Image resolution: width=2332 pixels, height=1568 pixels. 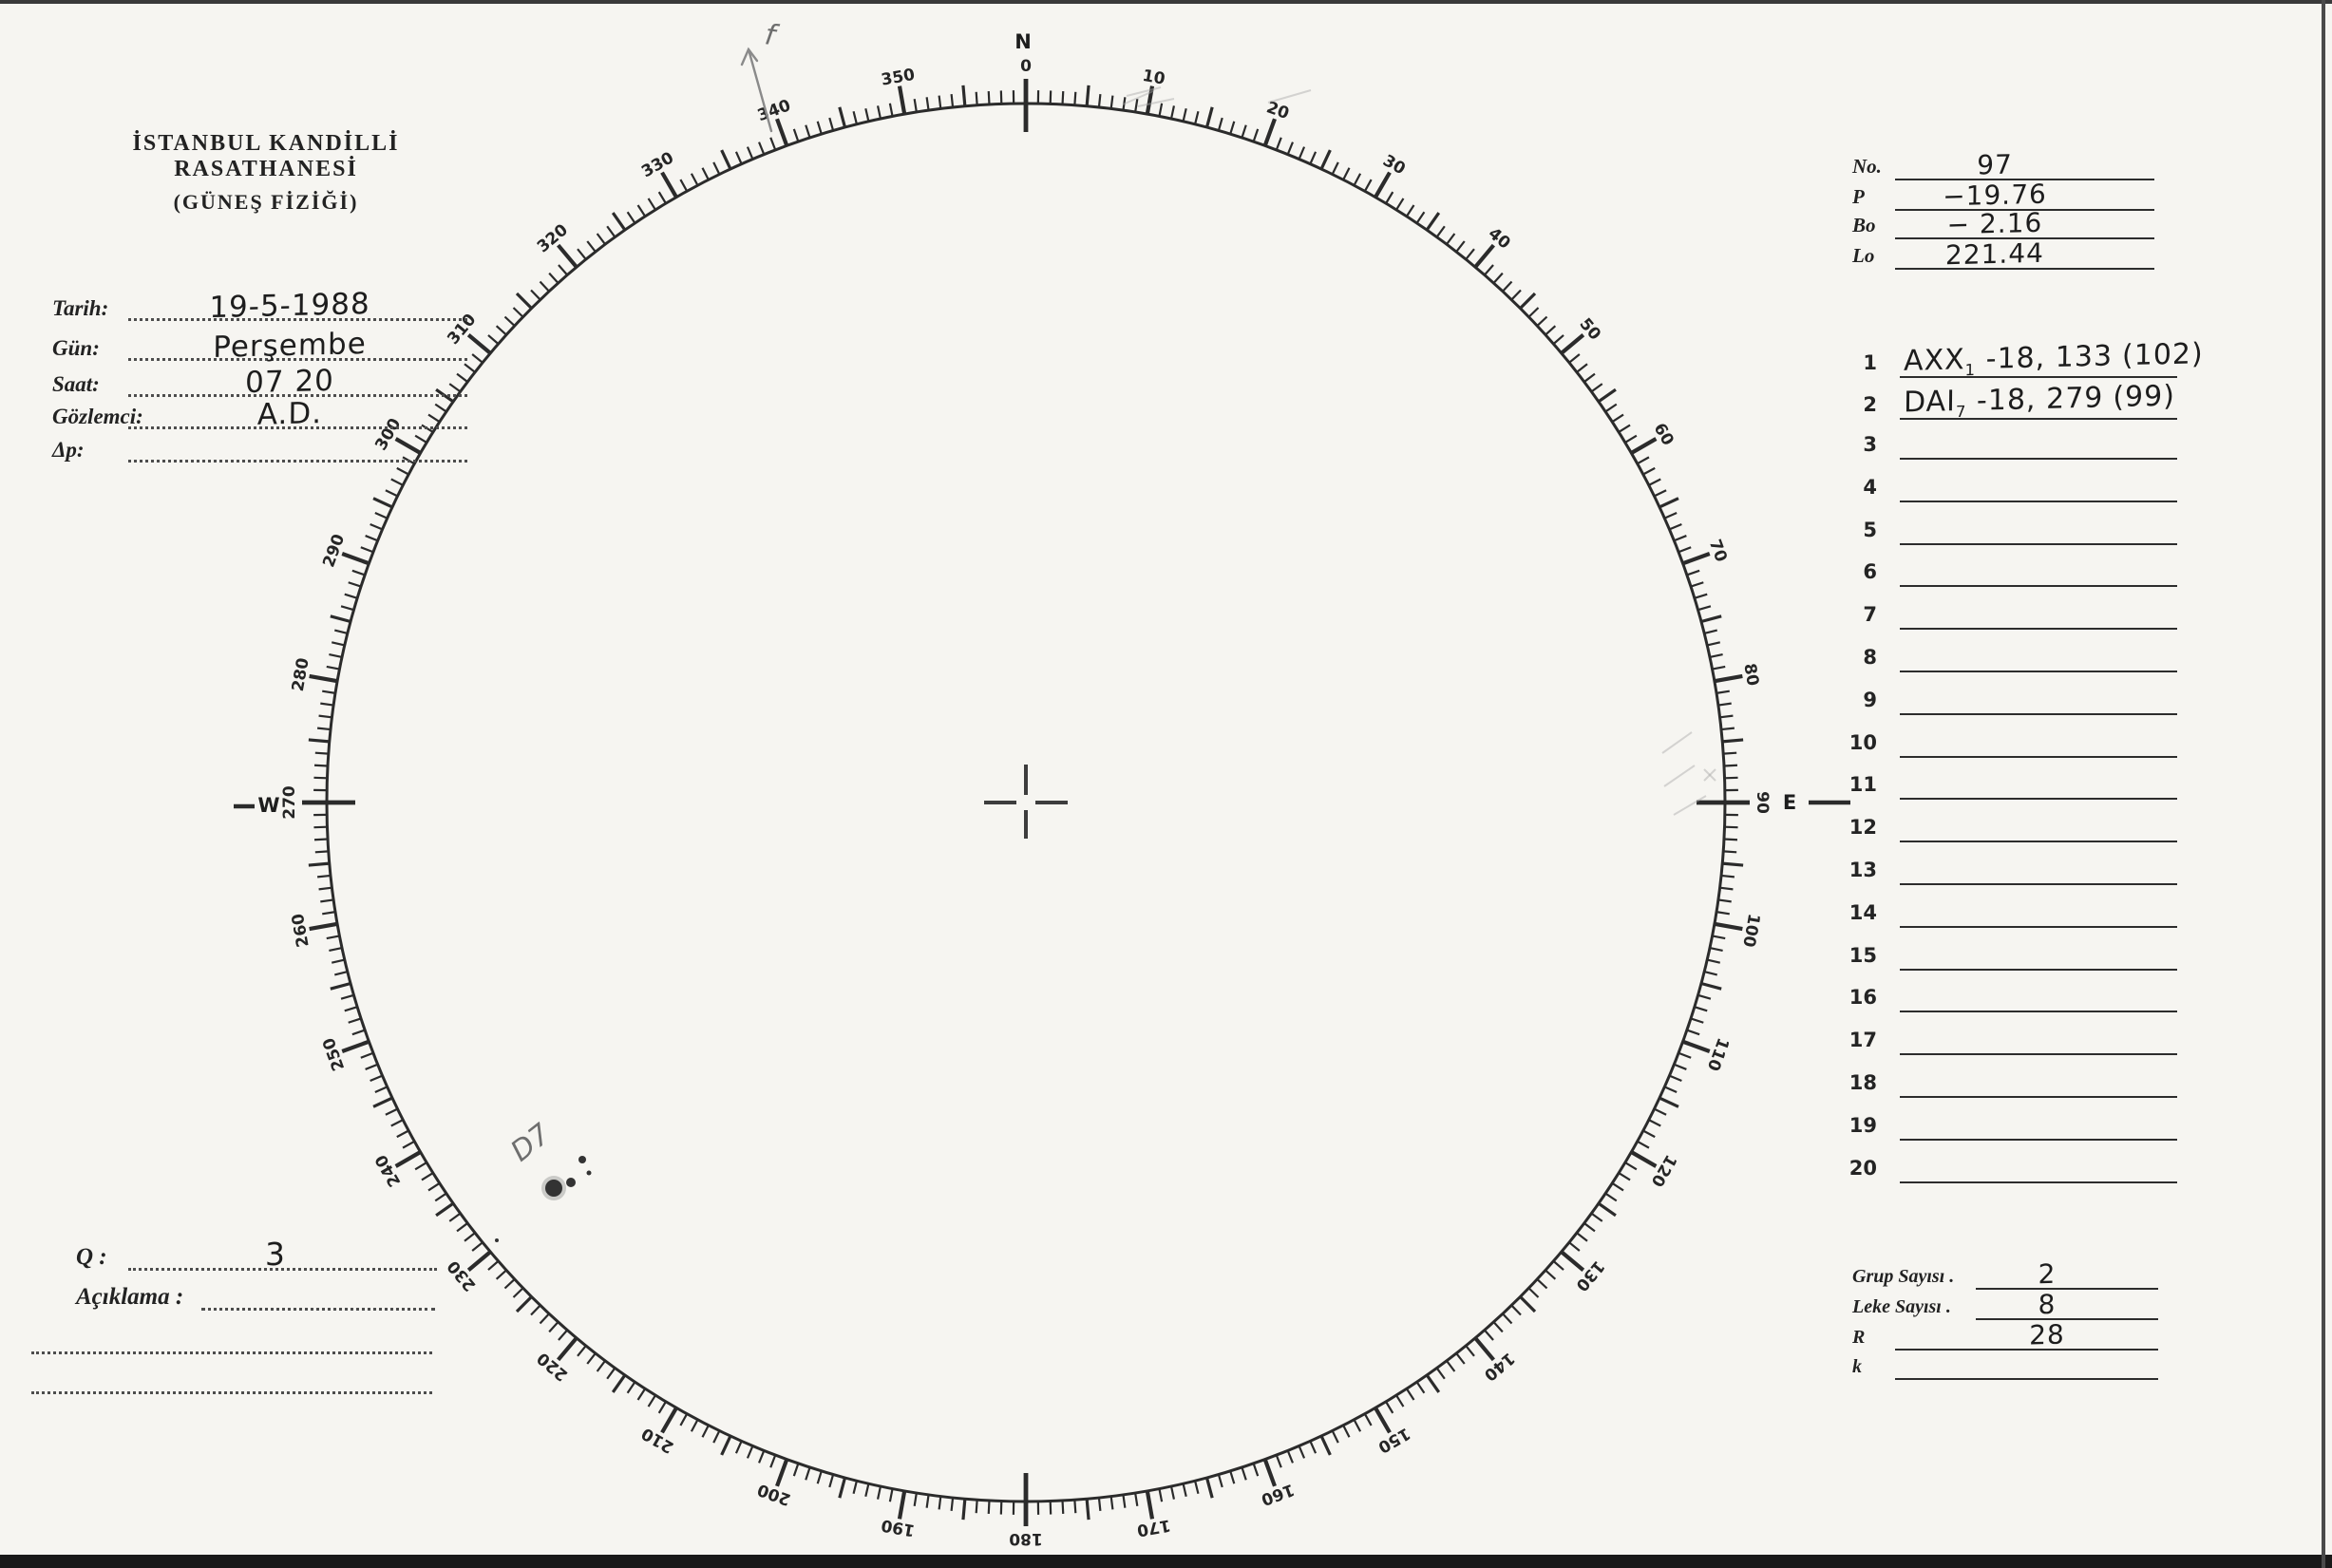 I want to click on param-label: P, so click(x=1858, y=196).